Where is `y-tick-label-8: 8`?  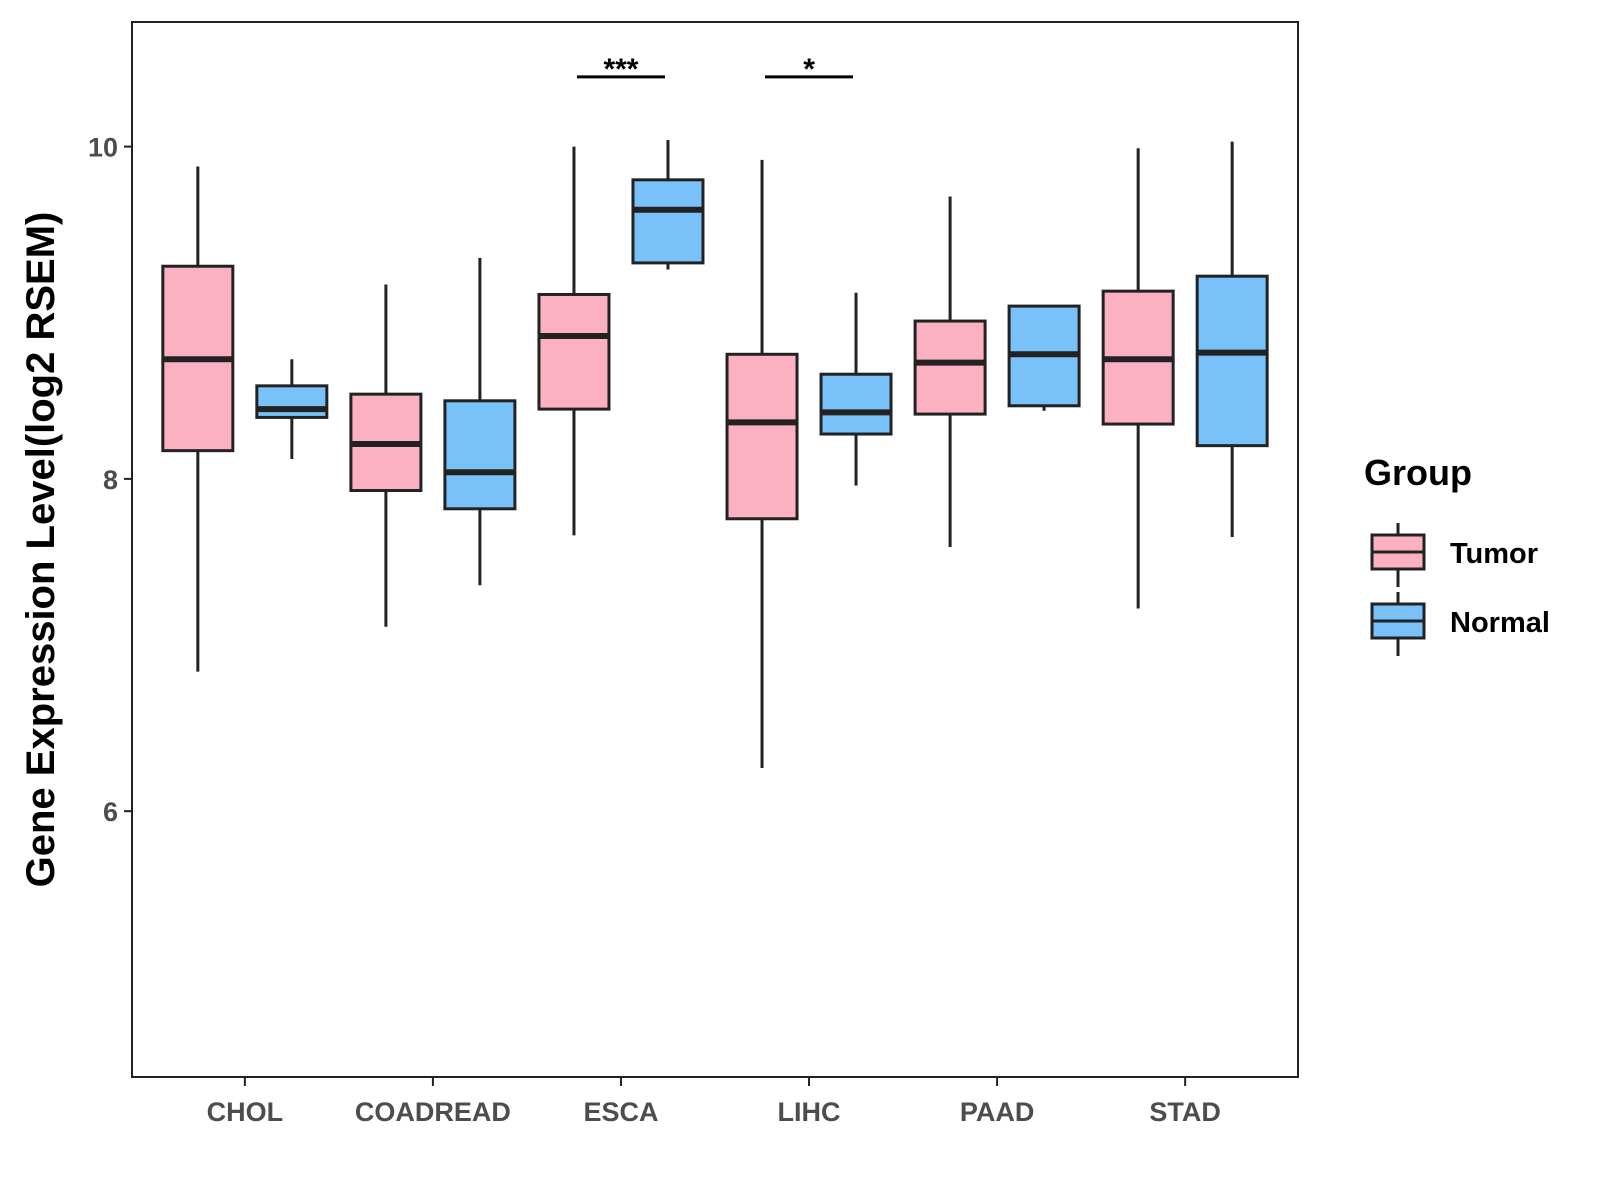 y-tick-label-8: 8 is located at coordinates (110, 480).